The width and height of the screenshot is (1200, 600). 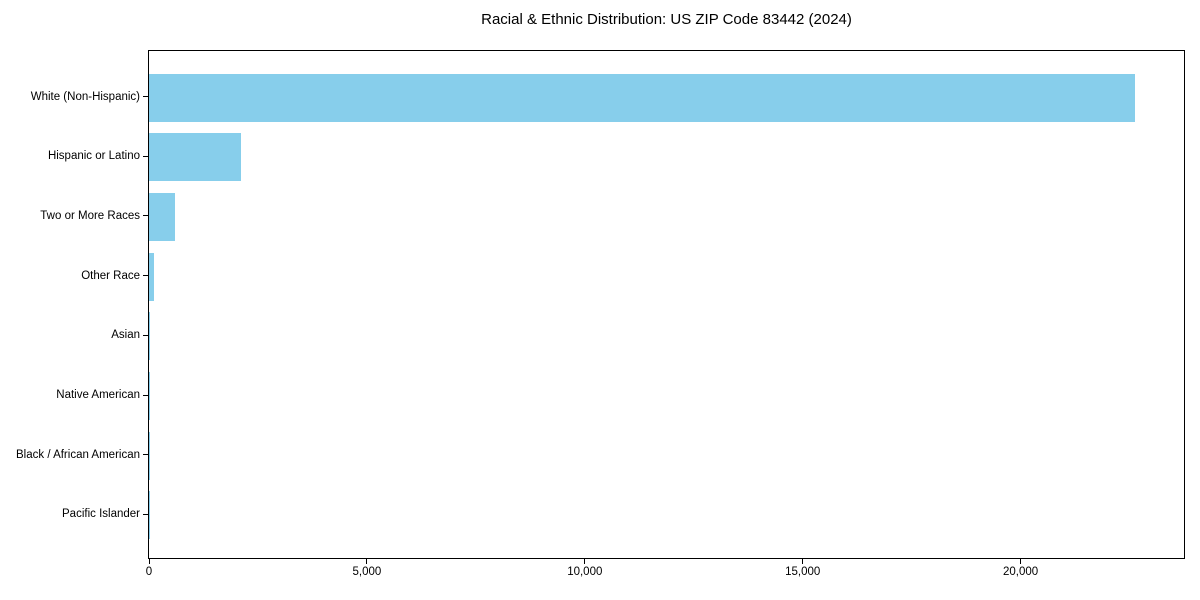 What do you see at coordinates (93, 156) in the screenshot?
I see `y-tick-label: Hispanic or Latino` at bounding box center [93, 156].